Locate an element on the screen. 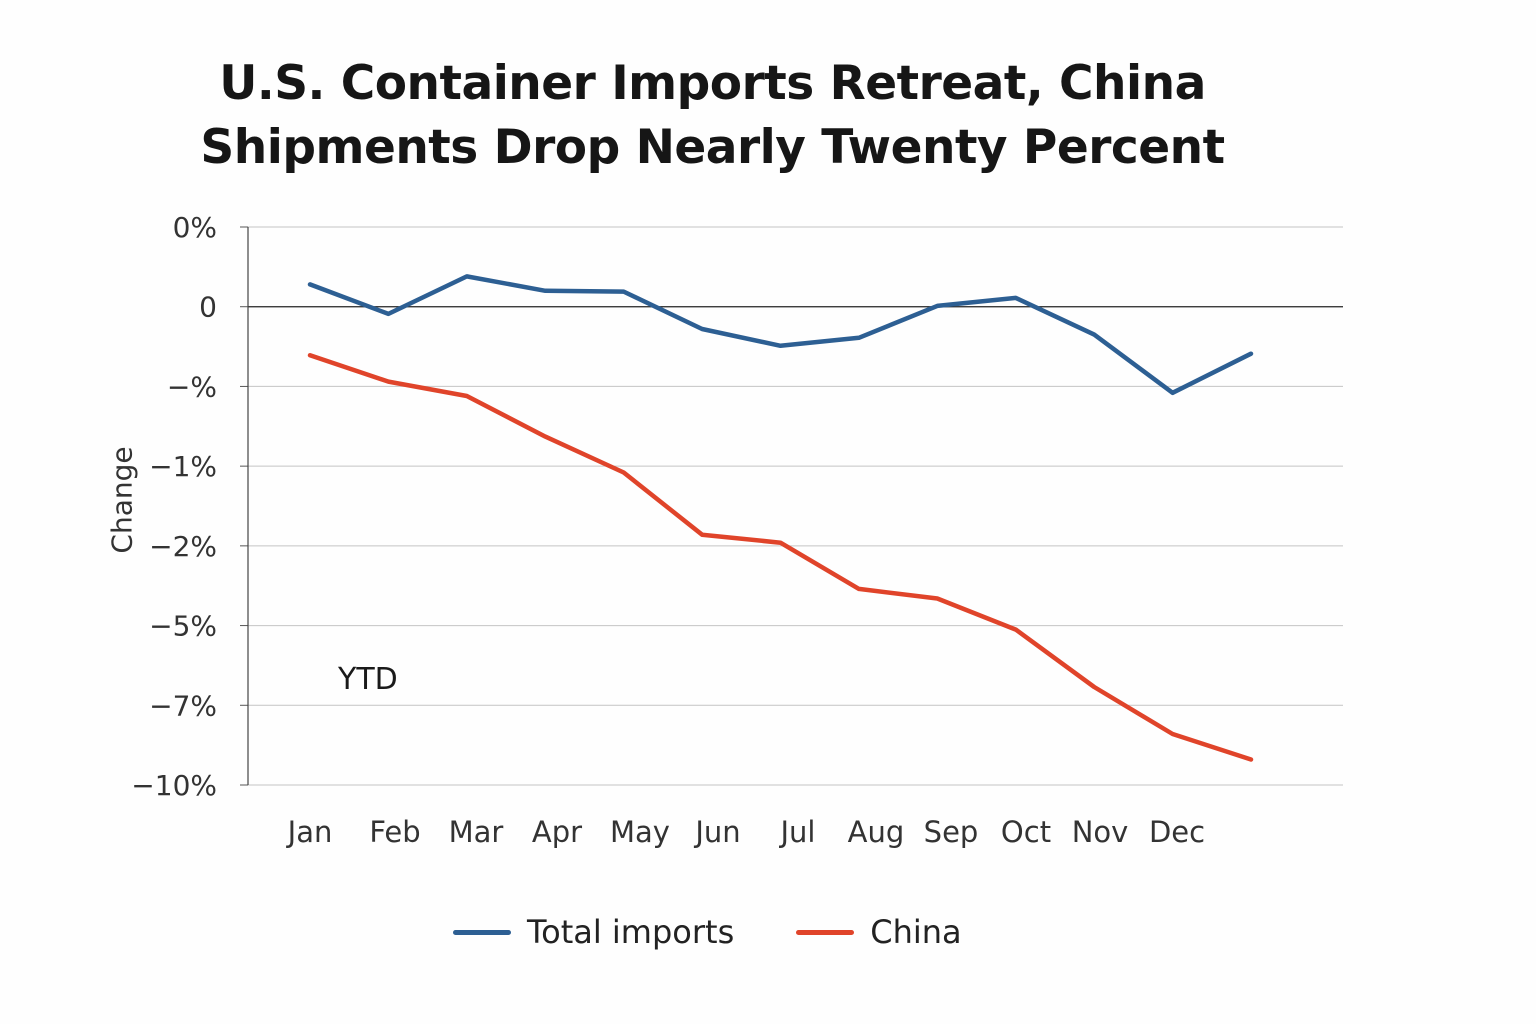 The image size is (1536, 1024). x-tick-label: Apr is located at coordinates (557, 832).